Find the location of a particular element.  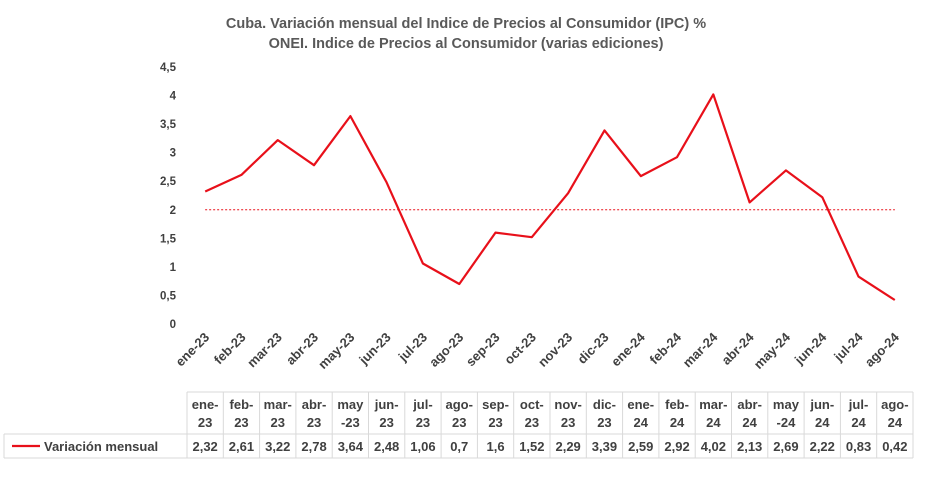

x-tick-label: ene-23 is located at coordinates (193, 350).